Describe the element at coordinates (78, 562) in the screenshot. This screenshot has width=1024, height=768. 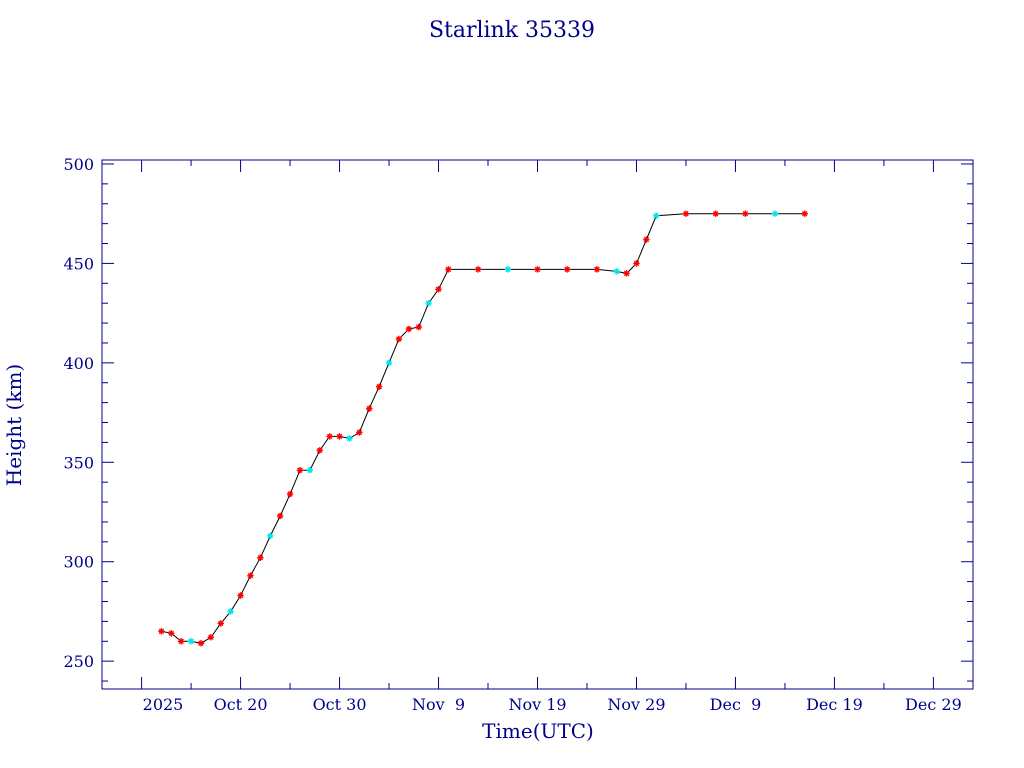
I see `y-tick-label: 300` at that location.